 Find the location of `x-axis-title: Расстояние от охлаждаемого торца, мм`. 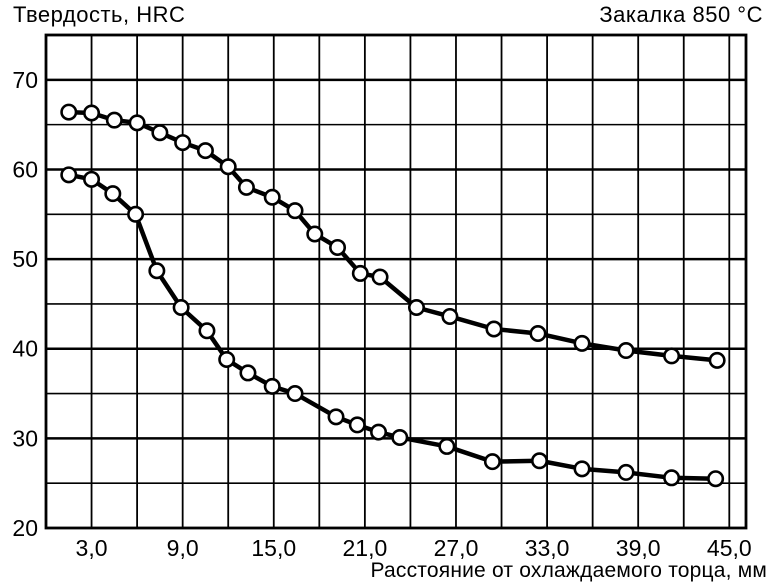

x-axis-title: Расстояние от охлаждаемого торца, мм is located at coordinates (568, 570).